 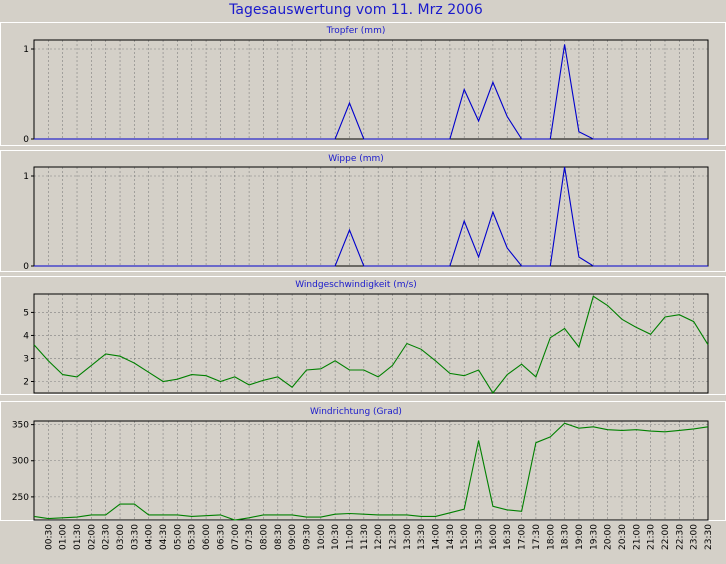 I want to click on x-tick-label: 11:30, so click(x=365, y=537).